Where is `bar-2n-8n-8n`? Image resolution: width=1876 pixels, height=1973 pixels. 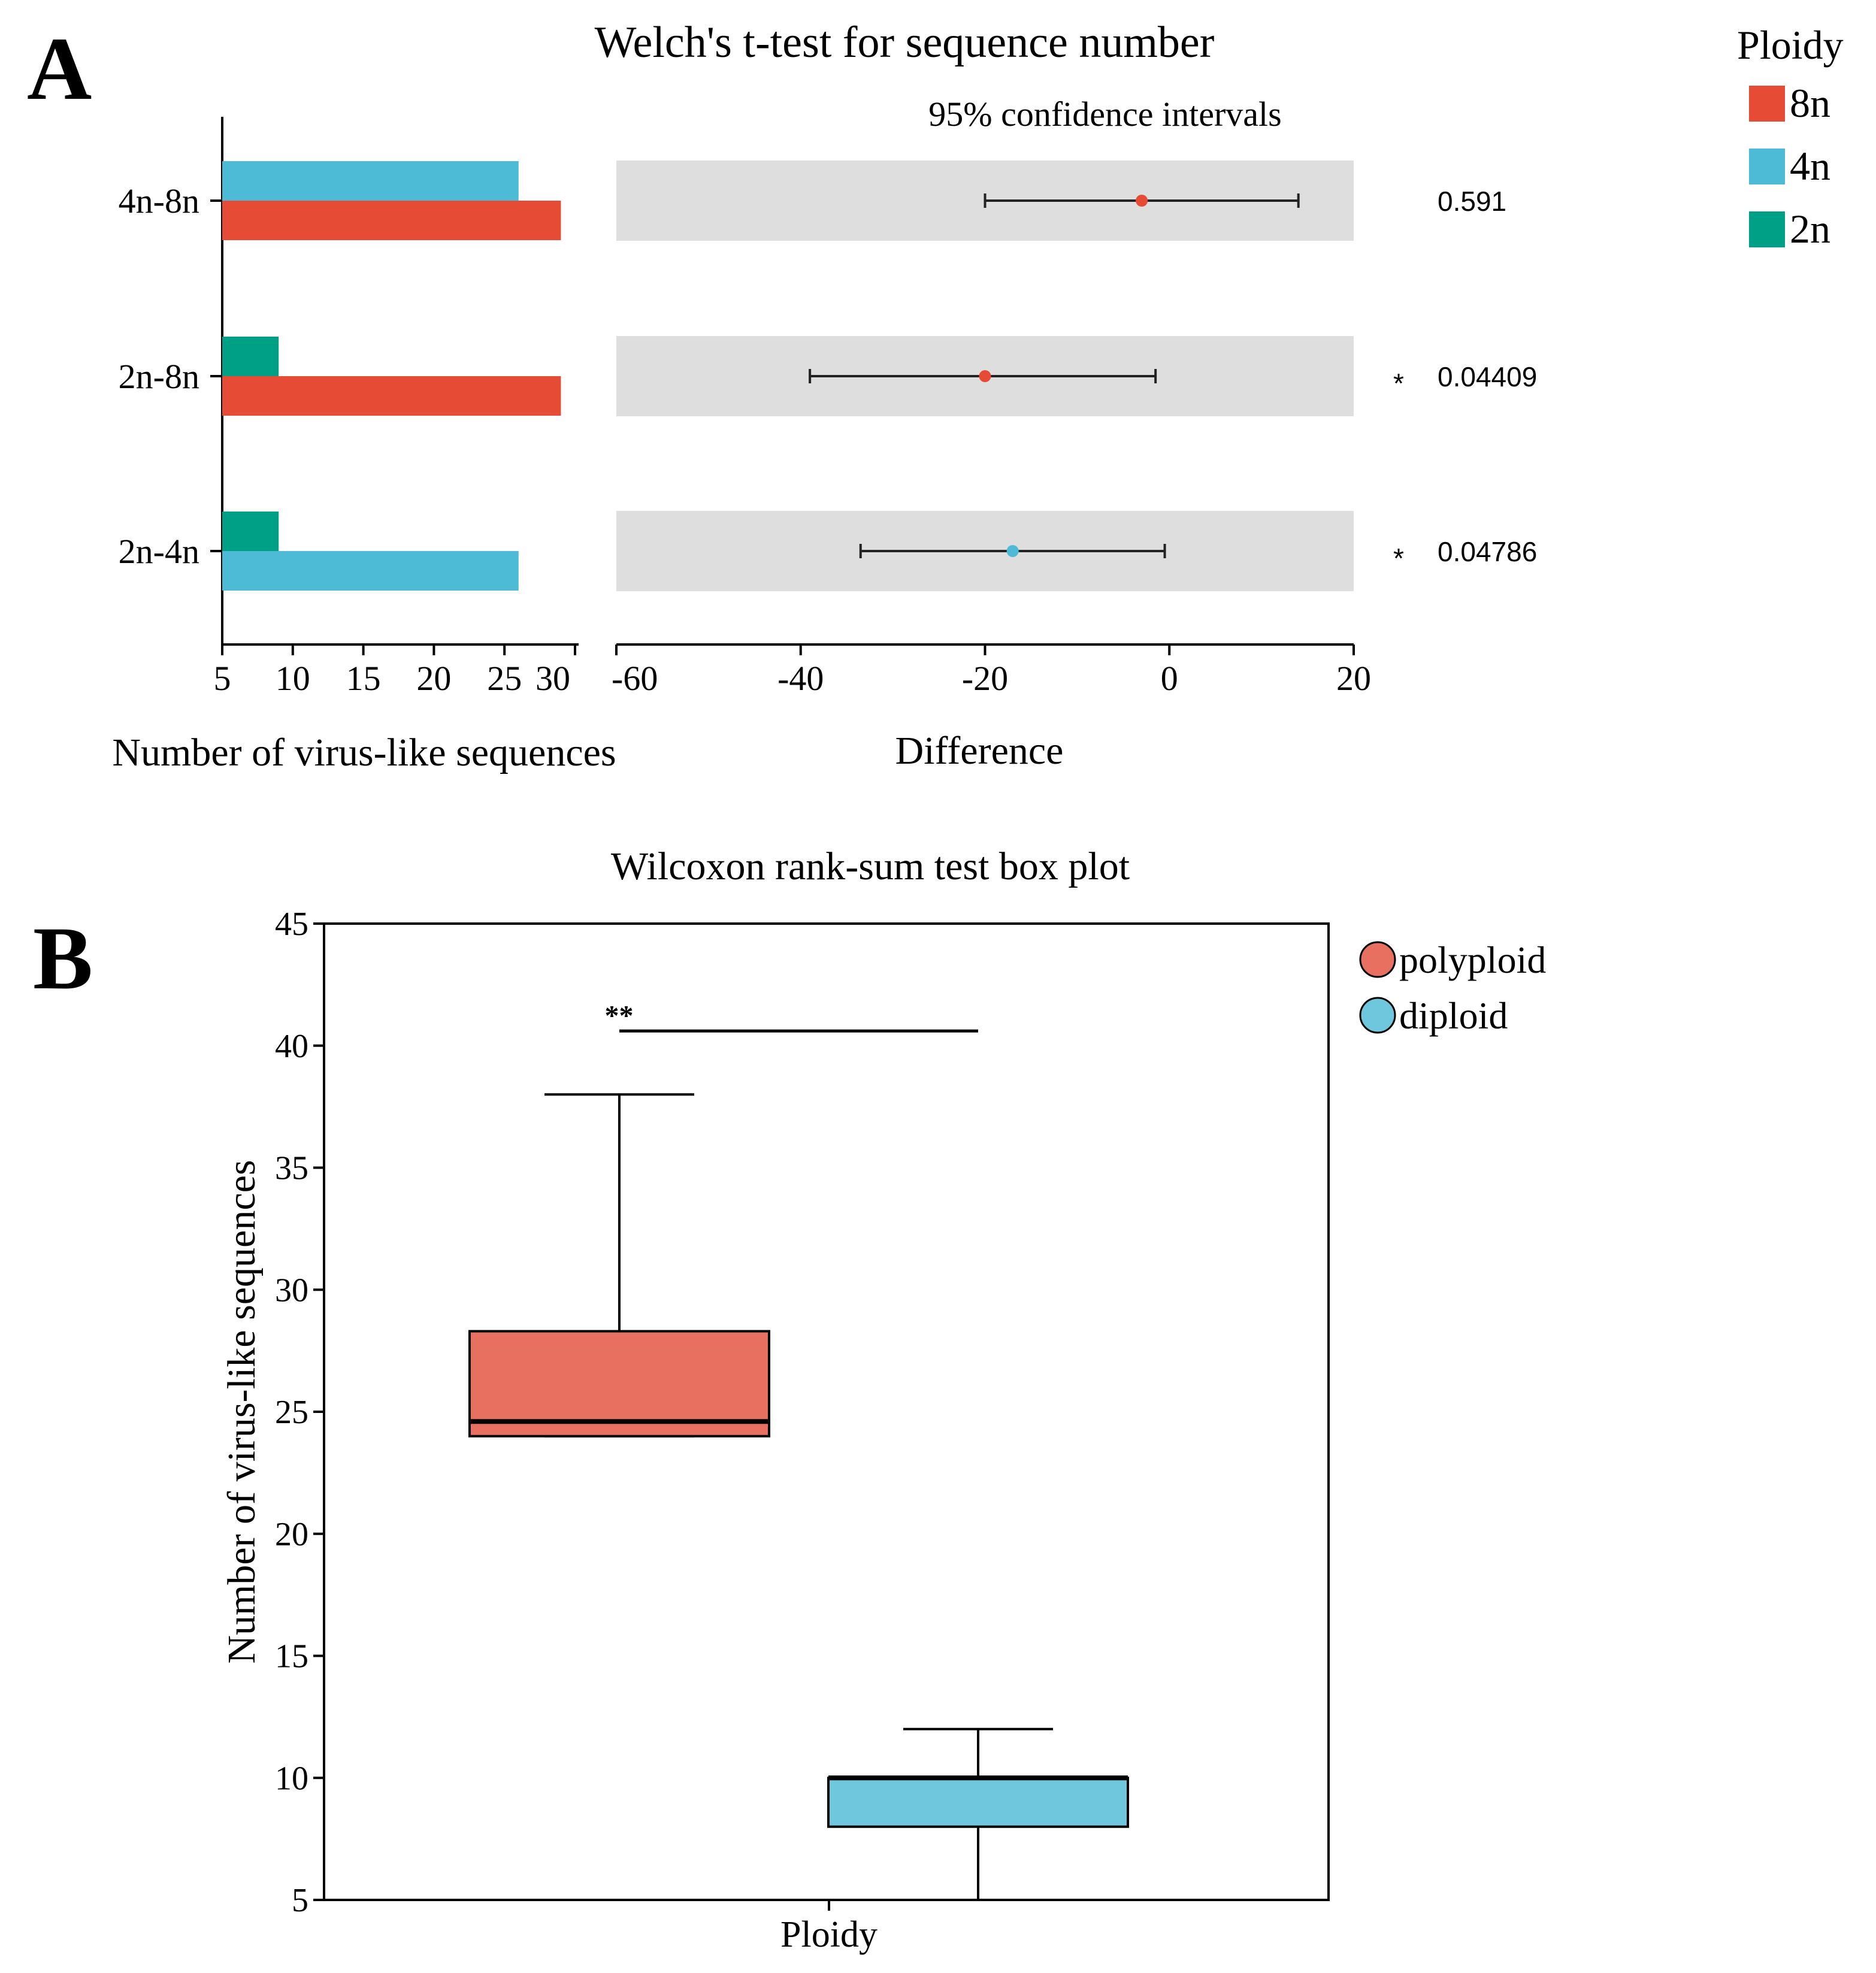 bar-2n-8n-8n is located at coordinates (391, 396).